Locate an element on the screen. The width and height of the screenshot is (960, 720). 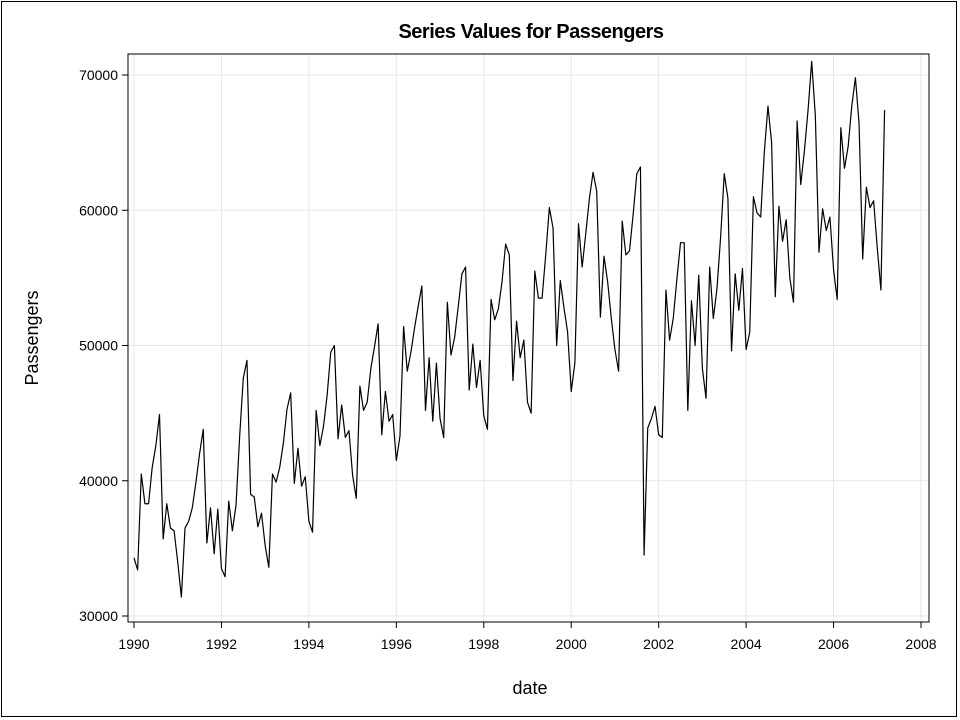
chart-title: Series Values for Passengers is located at coordinates (530, 32).